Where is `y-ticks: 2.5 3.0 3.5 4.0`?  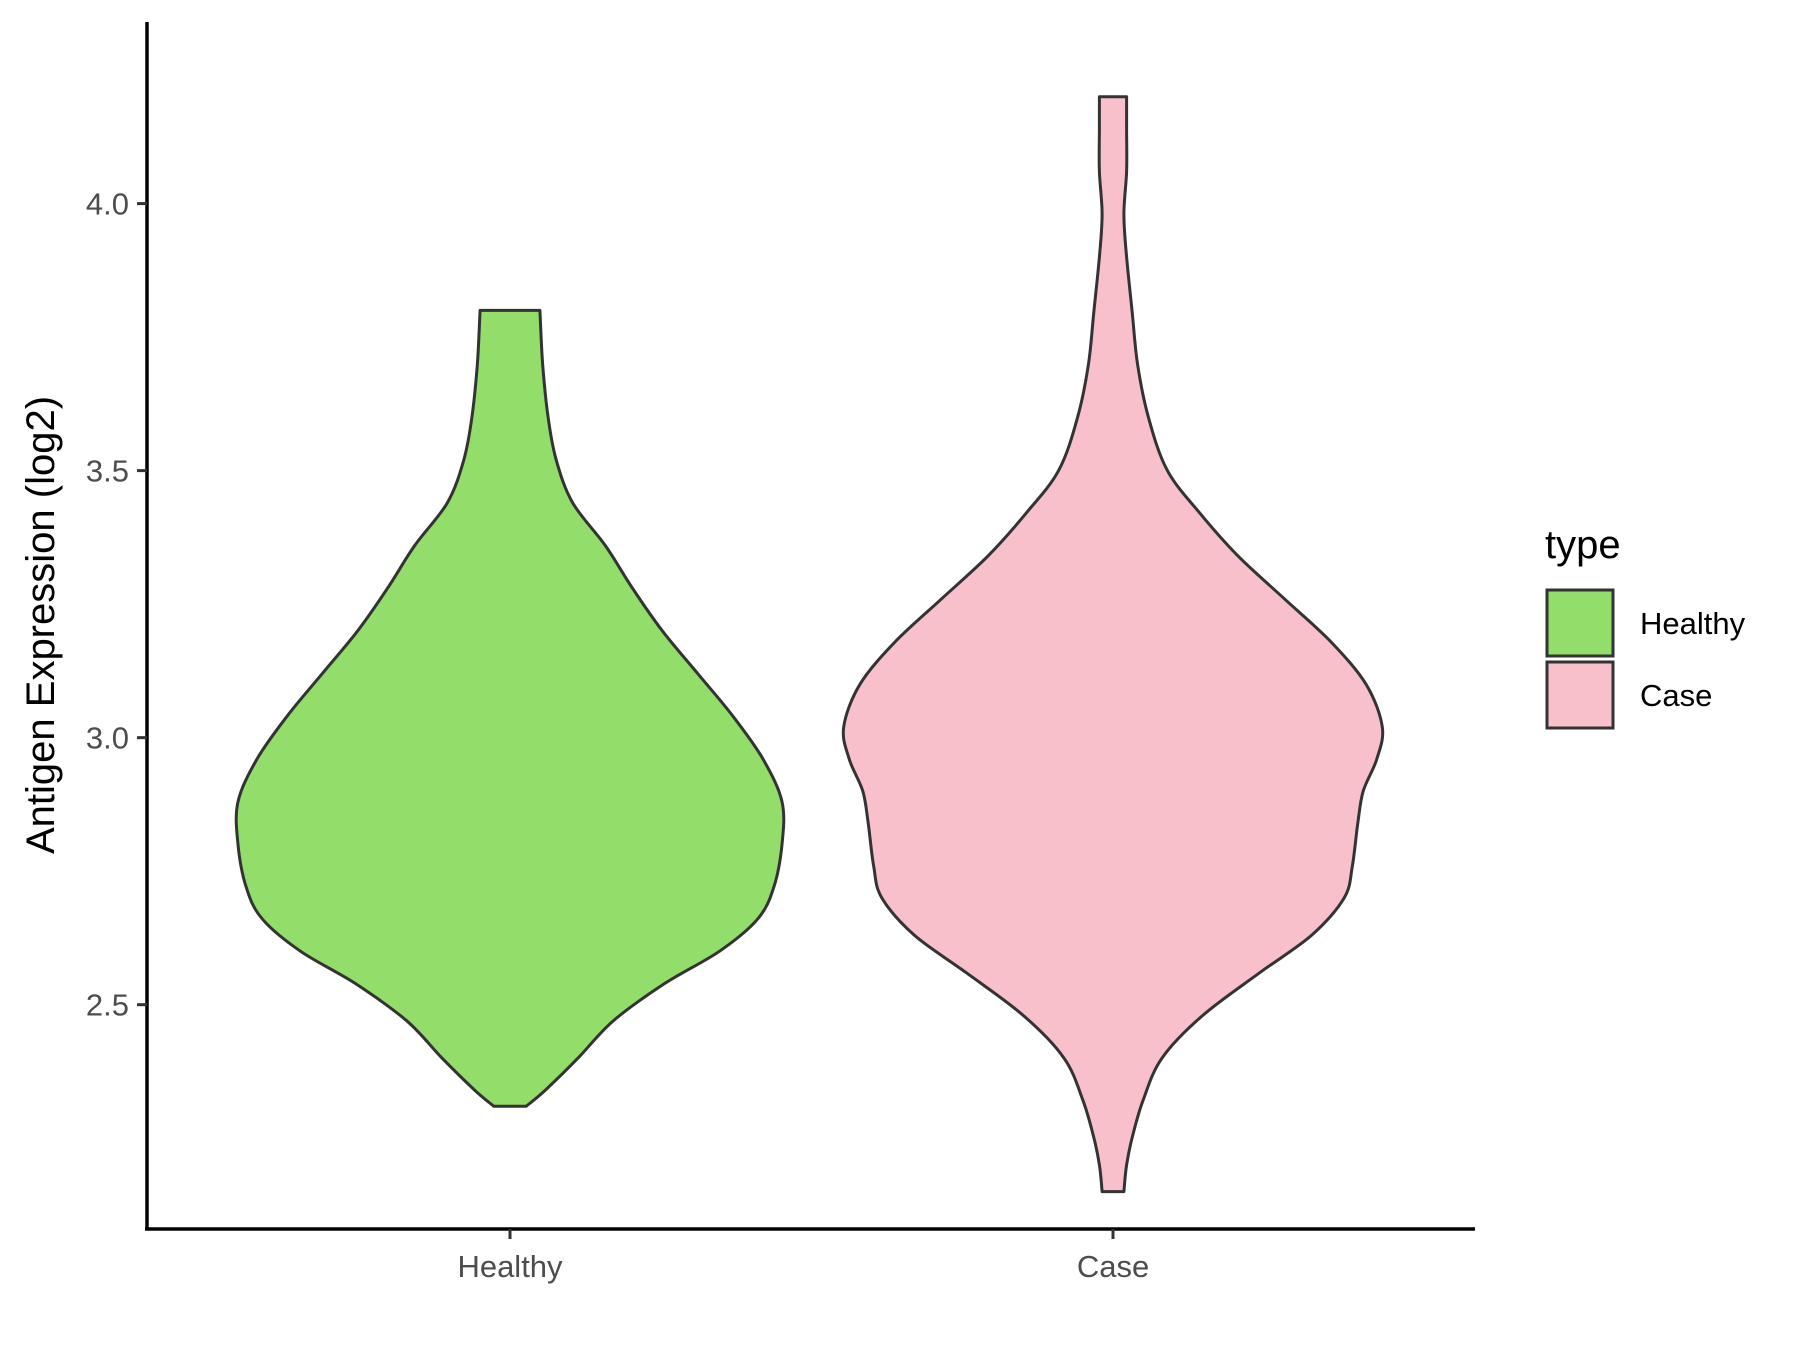
y-ticks: 2.5 3.0 3.5 4.0 is located at coordinates (116, 605).